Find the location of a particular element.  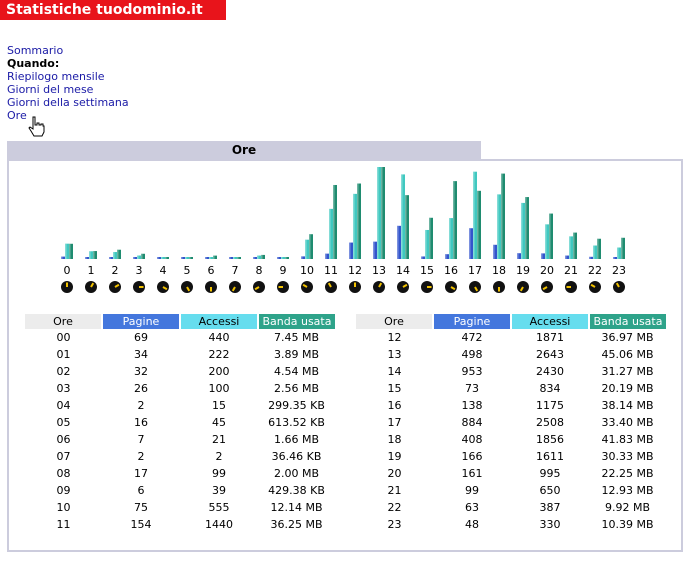

cell-pages: 498 is located at coordinates (472, 354).